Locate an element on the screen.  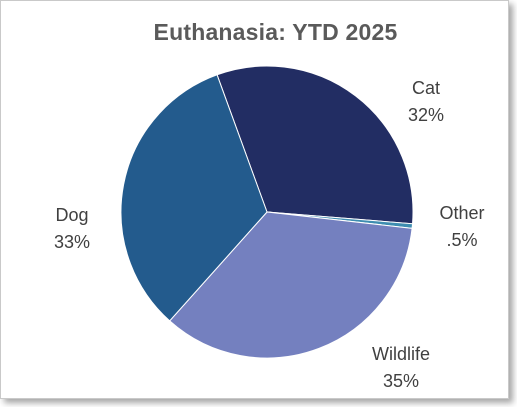
slice-value-cat: 32% is located at coordinates (426, 115).